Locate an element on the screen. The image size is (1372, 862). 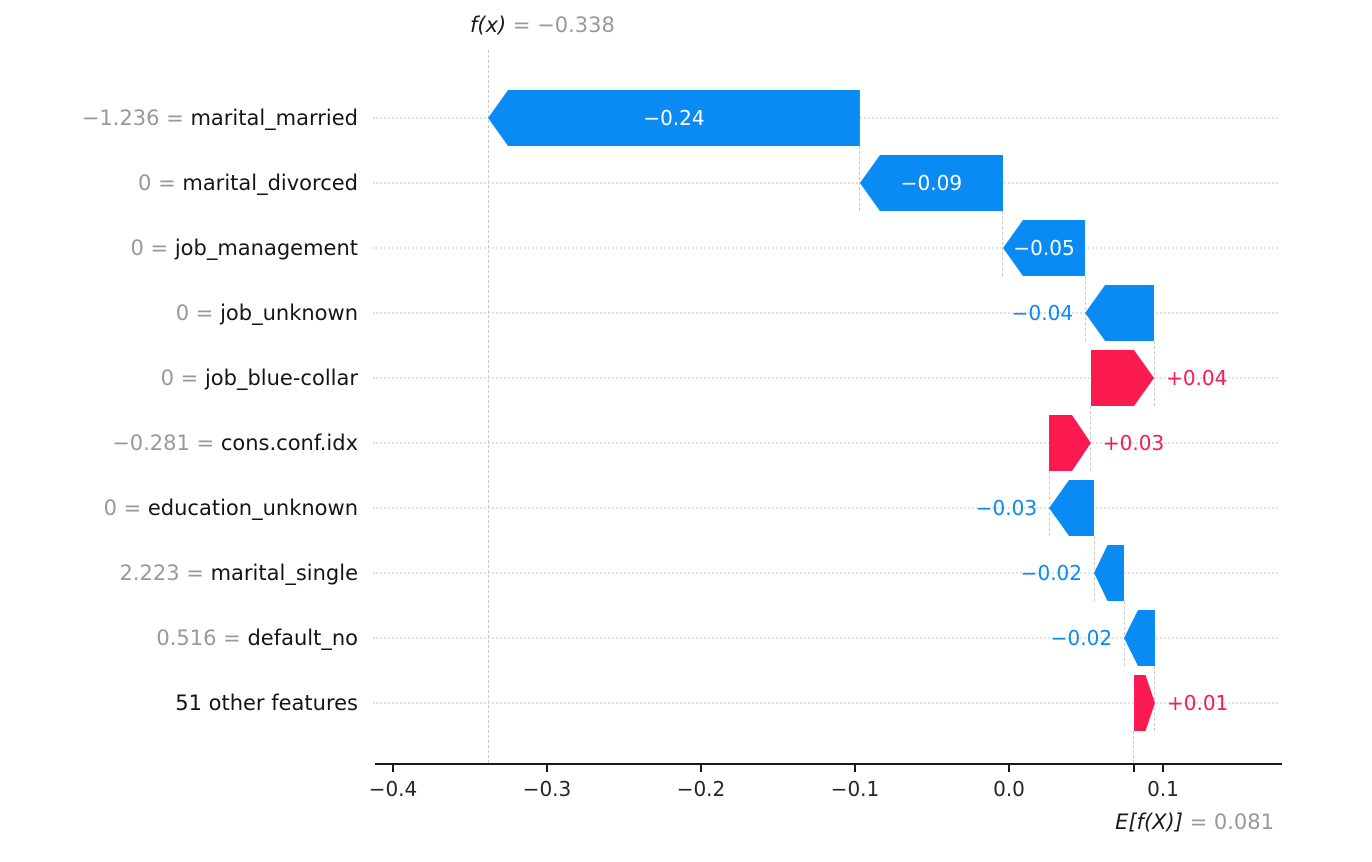
bar-value-label: −0.24 is located at coordinates (674, 118).